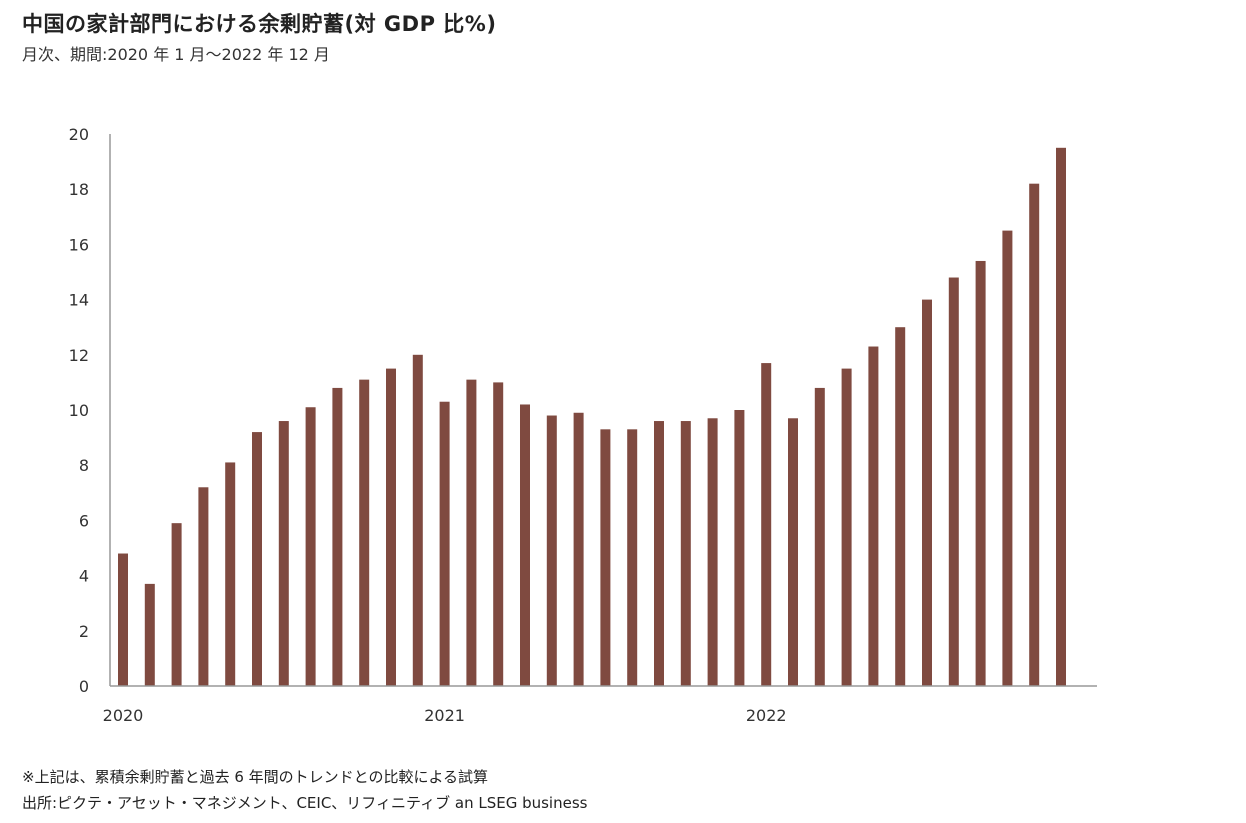  What do you see at coordinates (84, 520) in the screenshot?
I see `y-tick-label: 6` at bounding box center [84, 520].